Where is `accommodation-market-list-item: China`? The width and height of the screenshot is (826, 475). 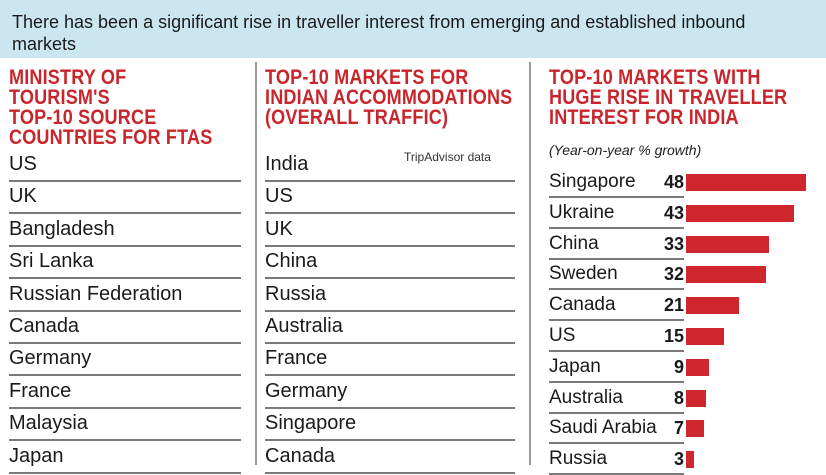 accommodation-market-list-item: China is located at coordinates (390, 262).